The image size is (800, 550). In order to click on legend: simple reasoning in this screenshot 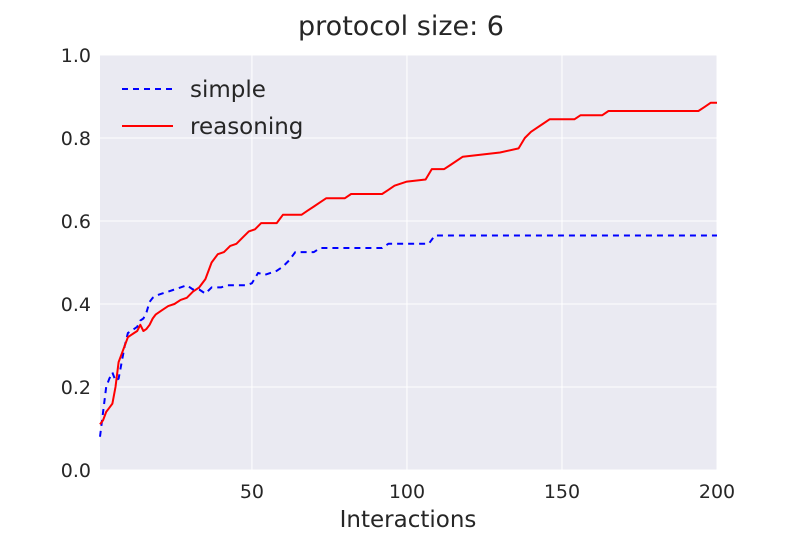, I will do `click(212, 108)`.